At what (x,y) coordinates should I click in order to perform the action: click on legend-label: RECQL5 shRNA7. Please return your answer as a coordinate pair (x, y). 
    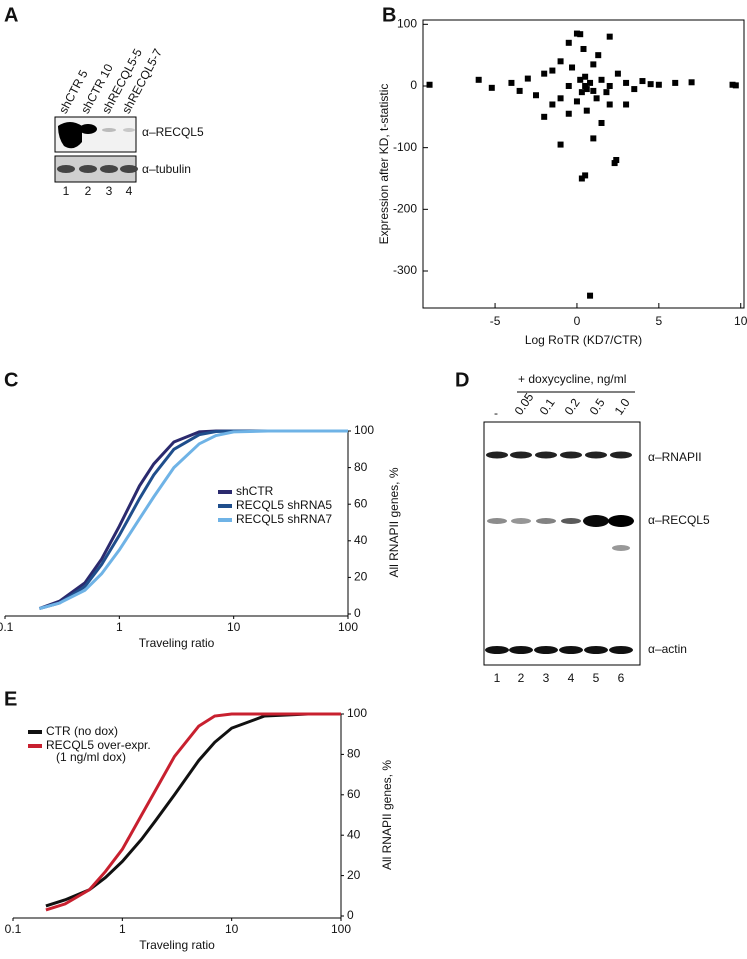
    Looking at the image, I should click on (284, 519).